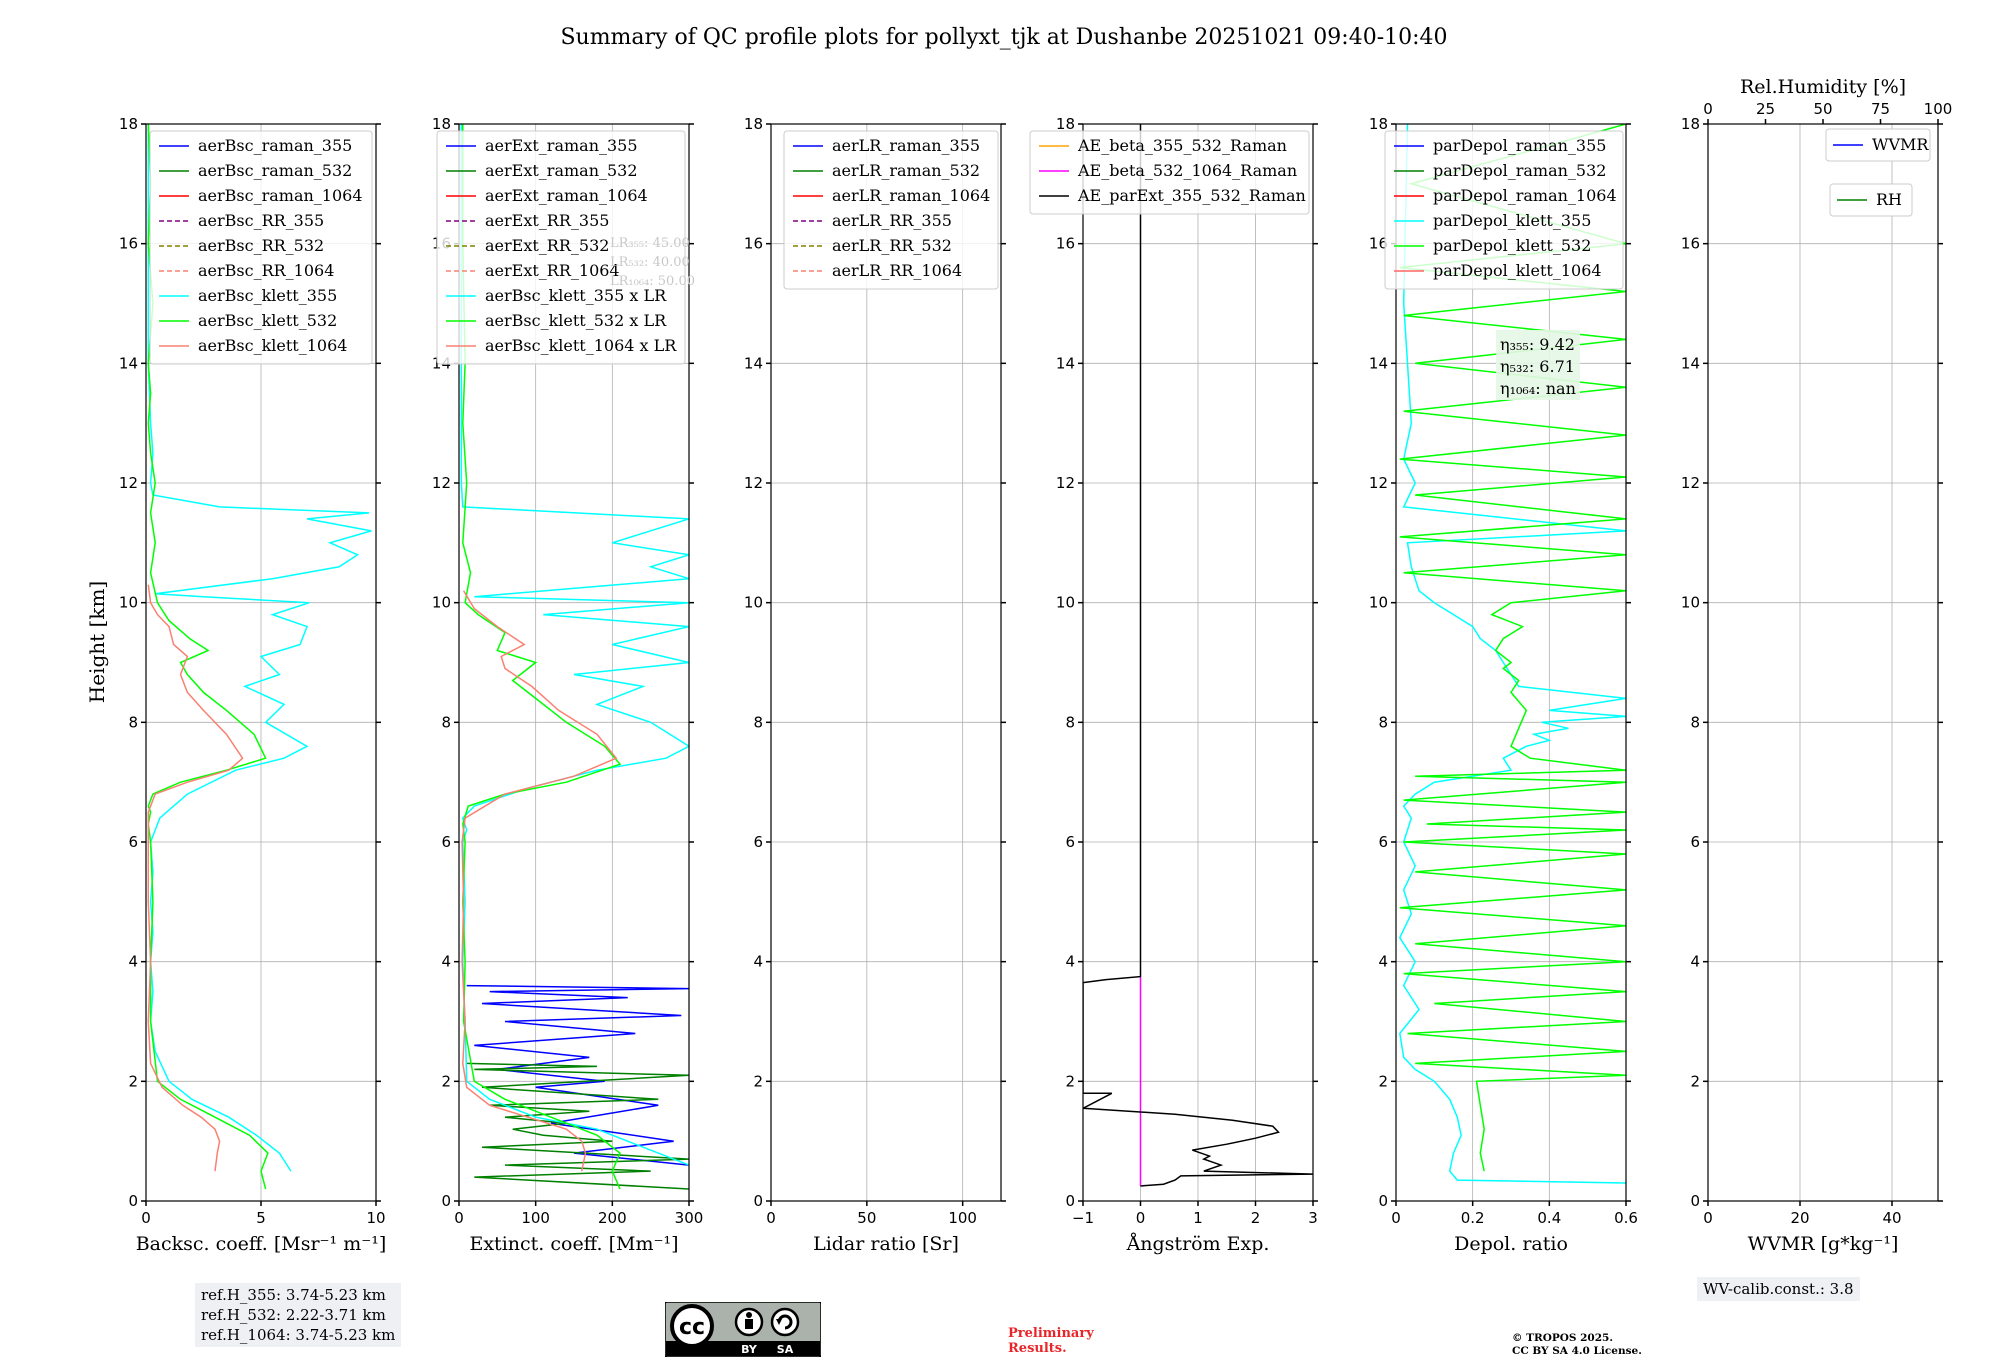  Describe the element at coordinates (689, 1218) in the screenshot. I see `x-tick-label: 300` at that location.